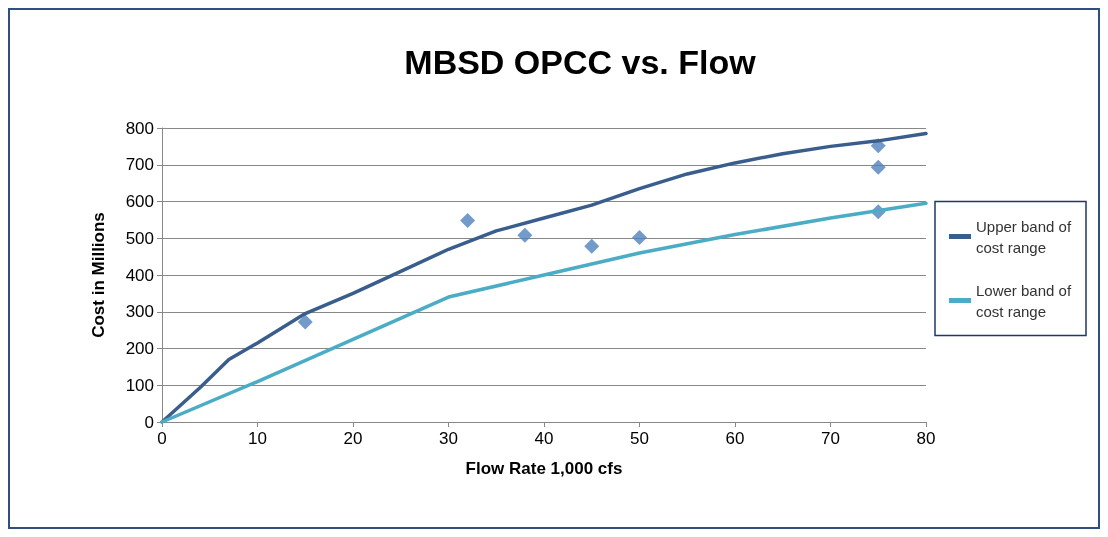 The width and height of the screenshot is (1108, 537). Describe the element at coordinates (1026, 236) in the screenshot. I see `legend-label: Upper band of cost range` at that location.